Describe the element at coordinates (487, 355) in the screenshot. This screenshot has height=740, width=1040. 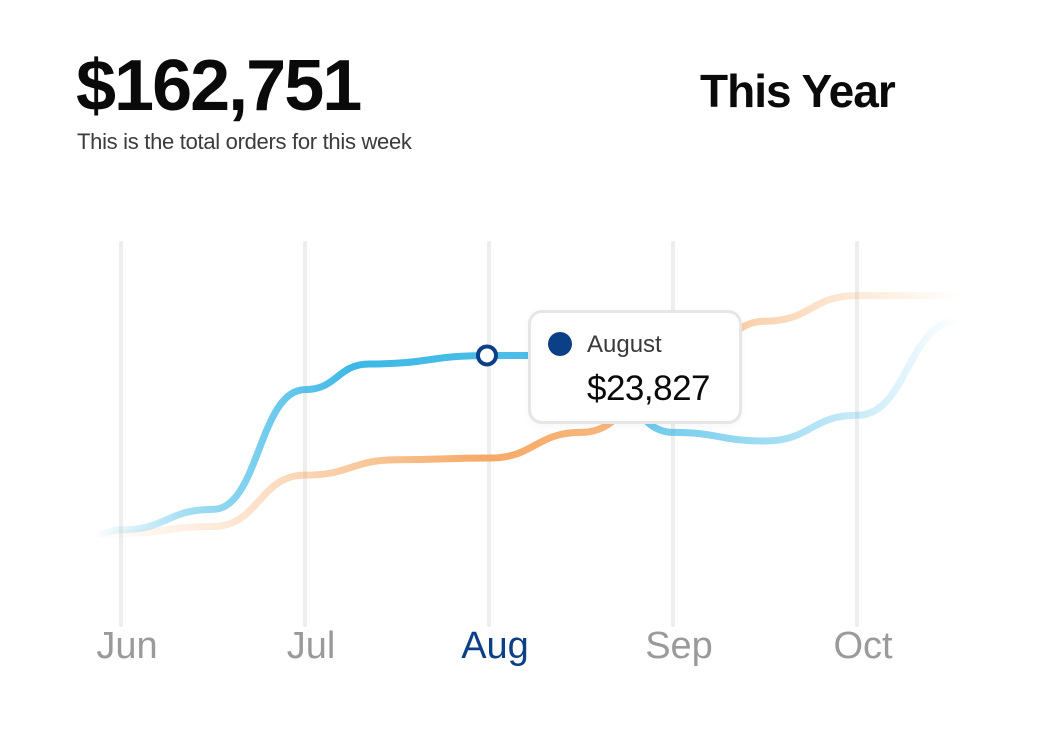
I see `highlight-point` at that location.